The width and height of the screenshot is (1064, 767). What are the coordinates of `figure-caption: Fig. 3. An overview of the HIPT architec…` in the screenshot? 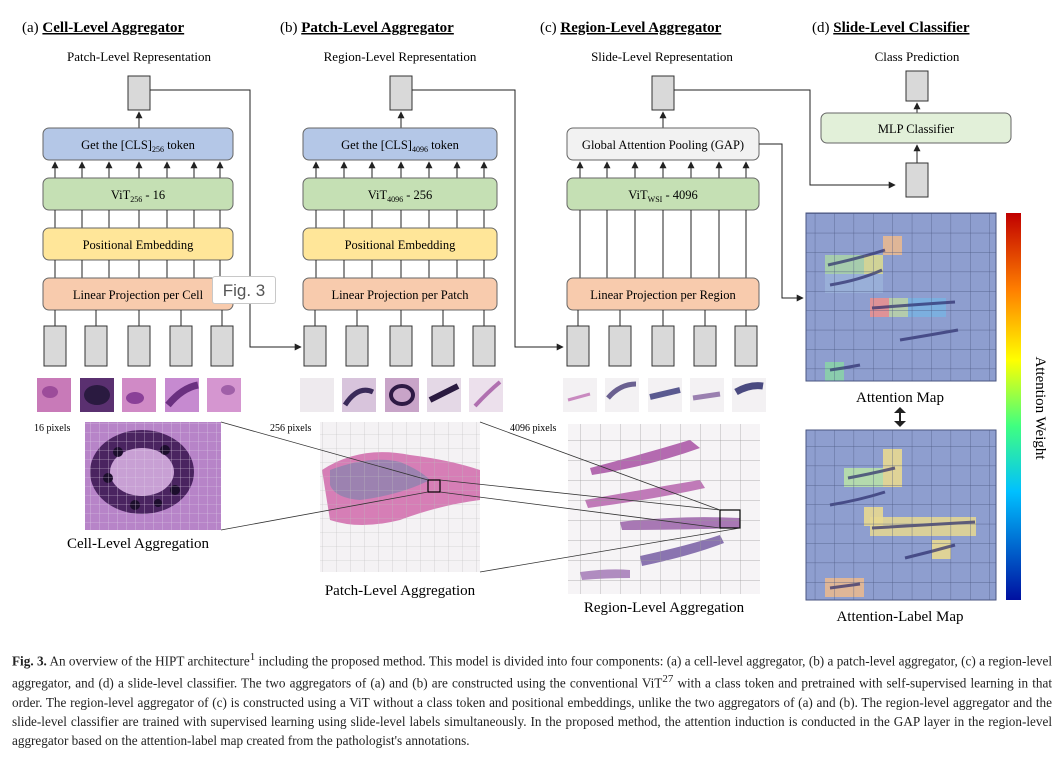 It's located at (532, 699).